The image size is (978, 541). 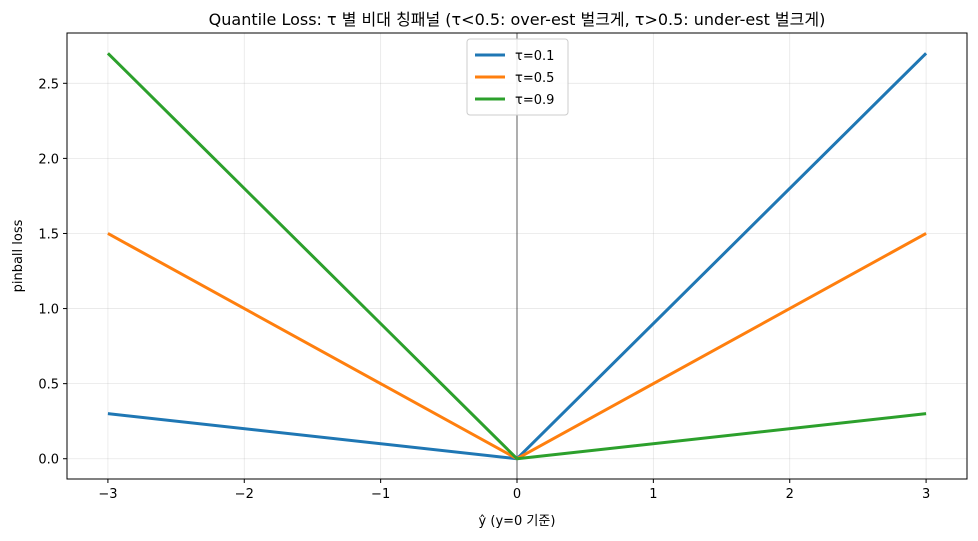 I want to click on x-tick-label: 3, so click(x=926, y=494).